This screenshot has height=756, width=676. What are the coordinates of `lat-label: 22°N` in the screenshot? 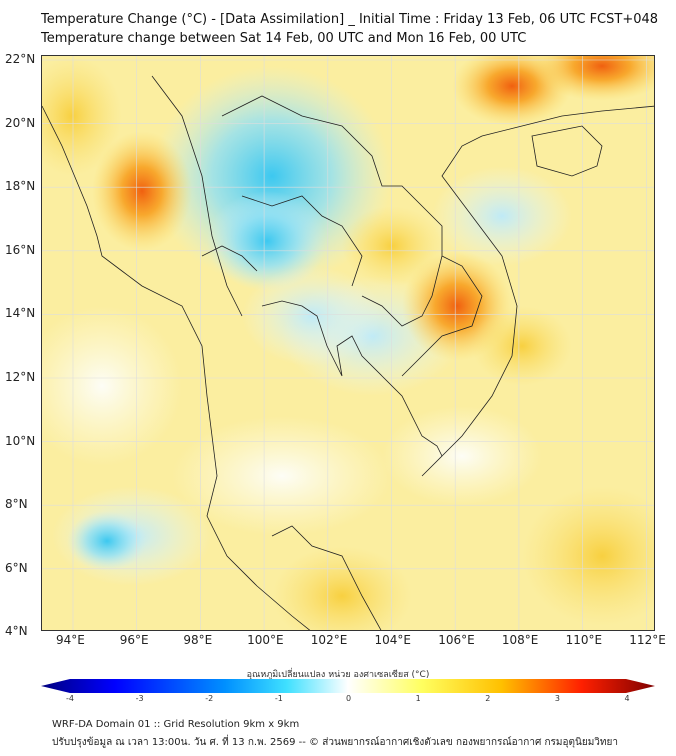 It's located at (20, 59).